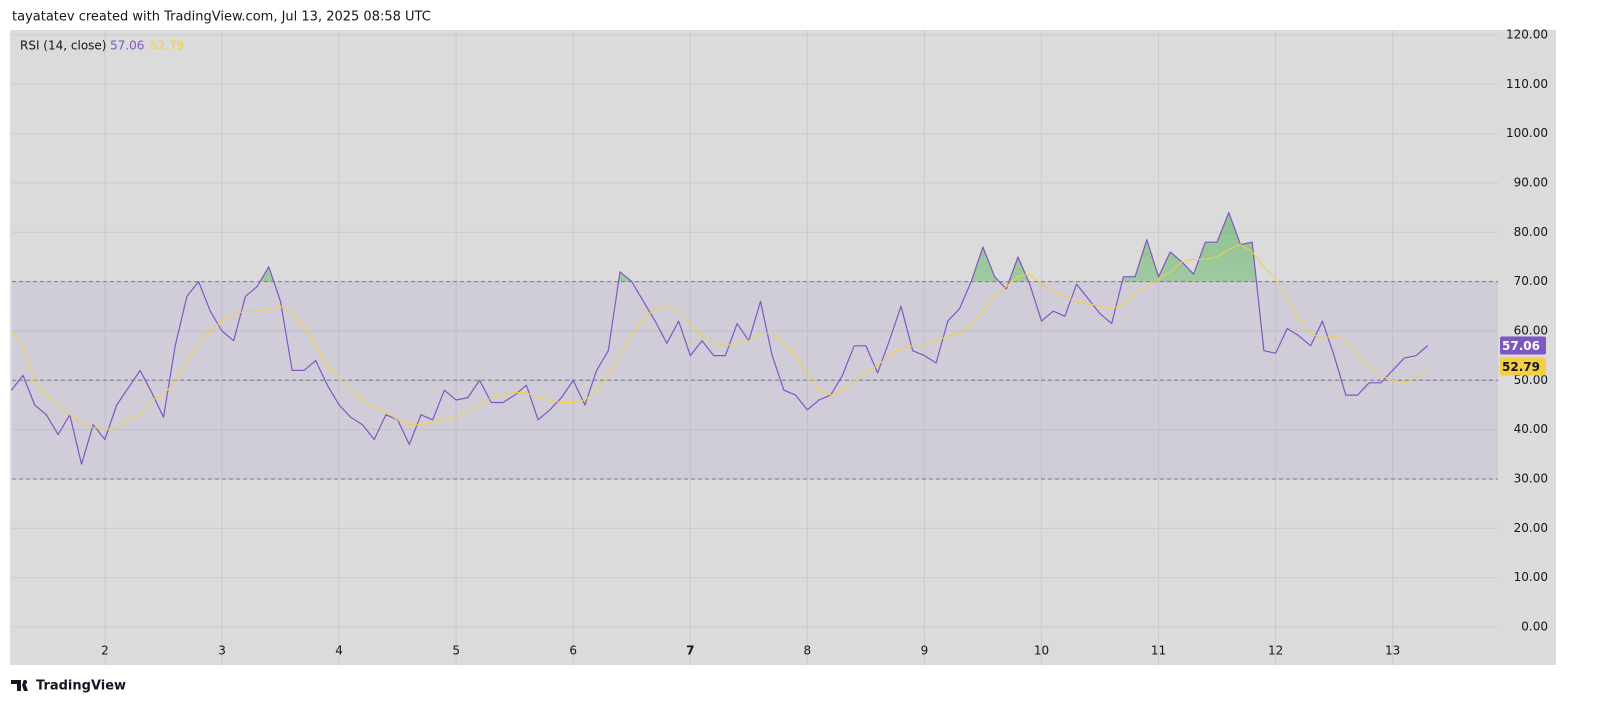 This screenshot has width=1600, height=718. What do you see at coordinates (167, 46) in the screenshot?
I see `legend-value: 52.79` at bounding box center [167, 46].